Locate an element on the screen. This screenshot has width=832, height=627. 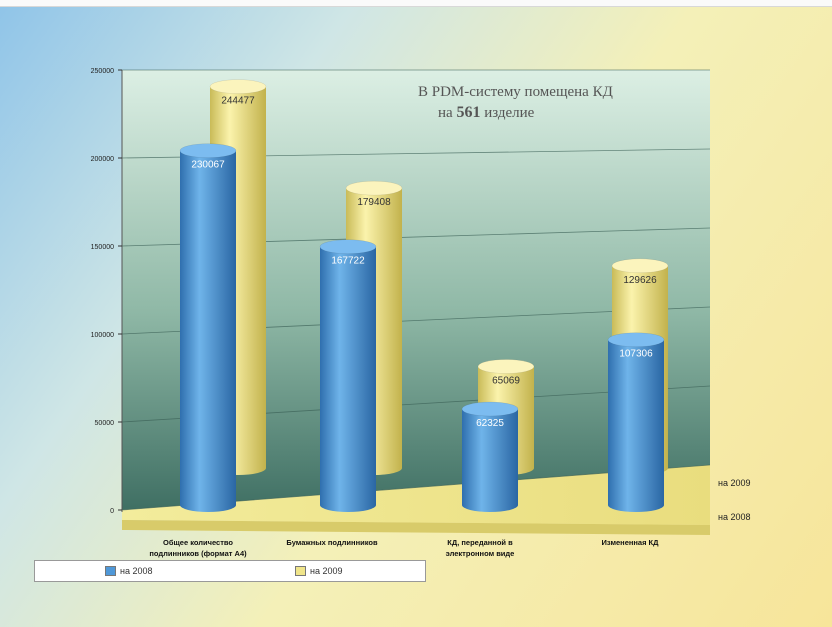
bar-2008-2-body is located at coordinates (490, 457).